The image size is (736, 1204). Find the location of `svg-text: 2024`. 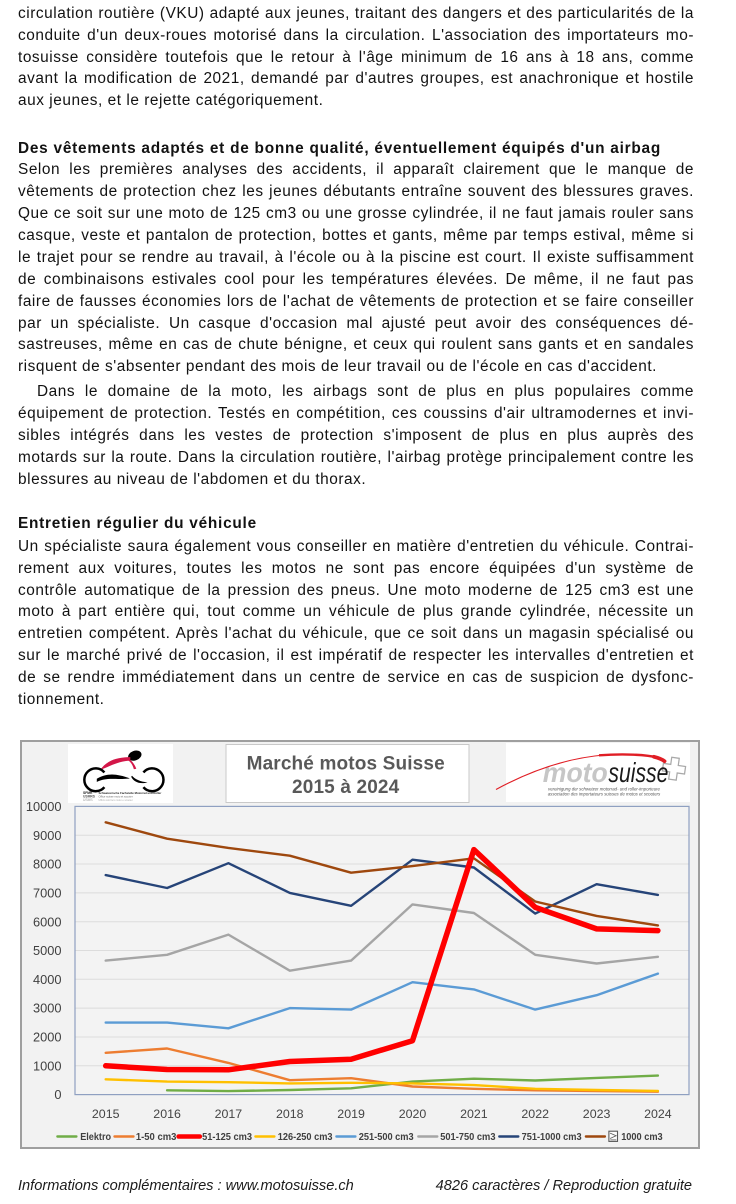

svg-text: 2024 is located at coordinates (658, 1114).